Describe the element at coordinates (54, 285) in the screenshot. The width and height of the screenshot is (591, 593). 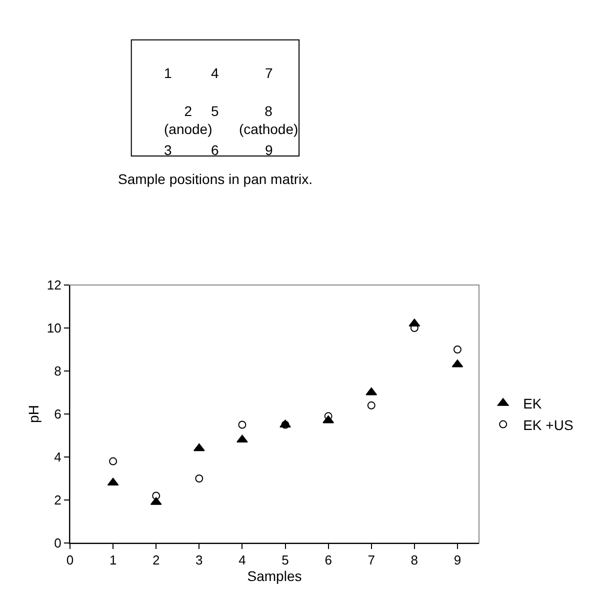
I see `y-tick-label: 12` at that location.